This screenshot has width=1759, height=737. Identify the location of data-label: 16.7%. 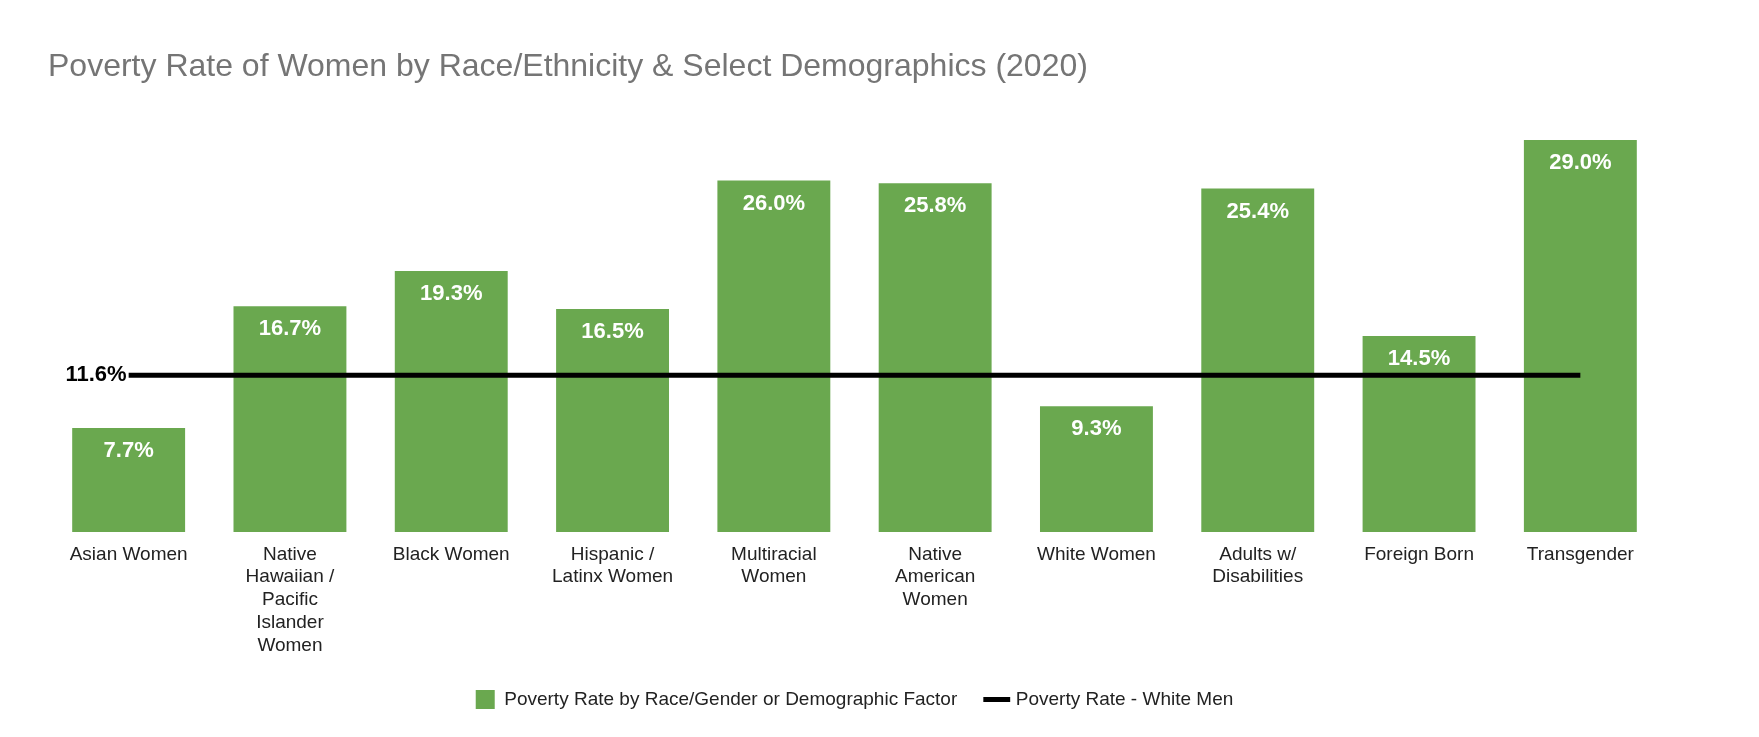
(290, 328).